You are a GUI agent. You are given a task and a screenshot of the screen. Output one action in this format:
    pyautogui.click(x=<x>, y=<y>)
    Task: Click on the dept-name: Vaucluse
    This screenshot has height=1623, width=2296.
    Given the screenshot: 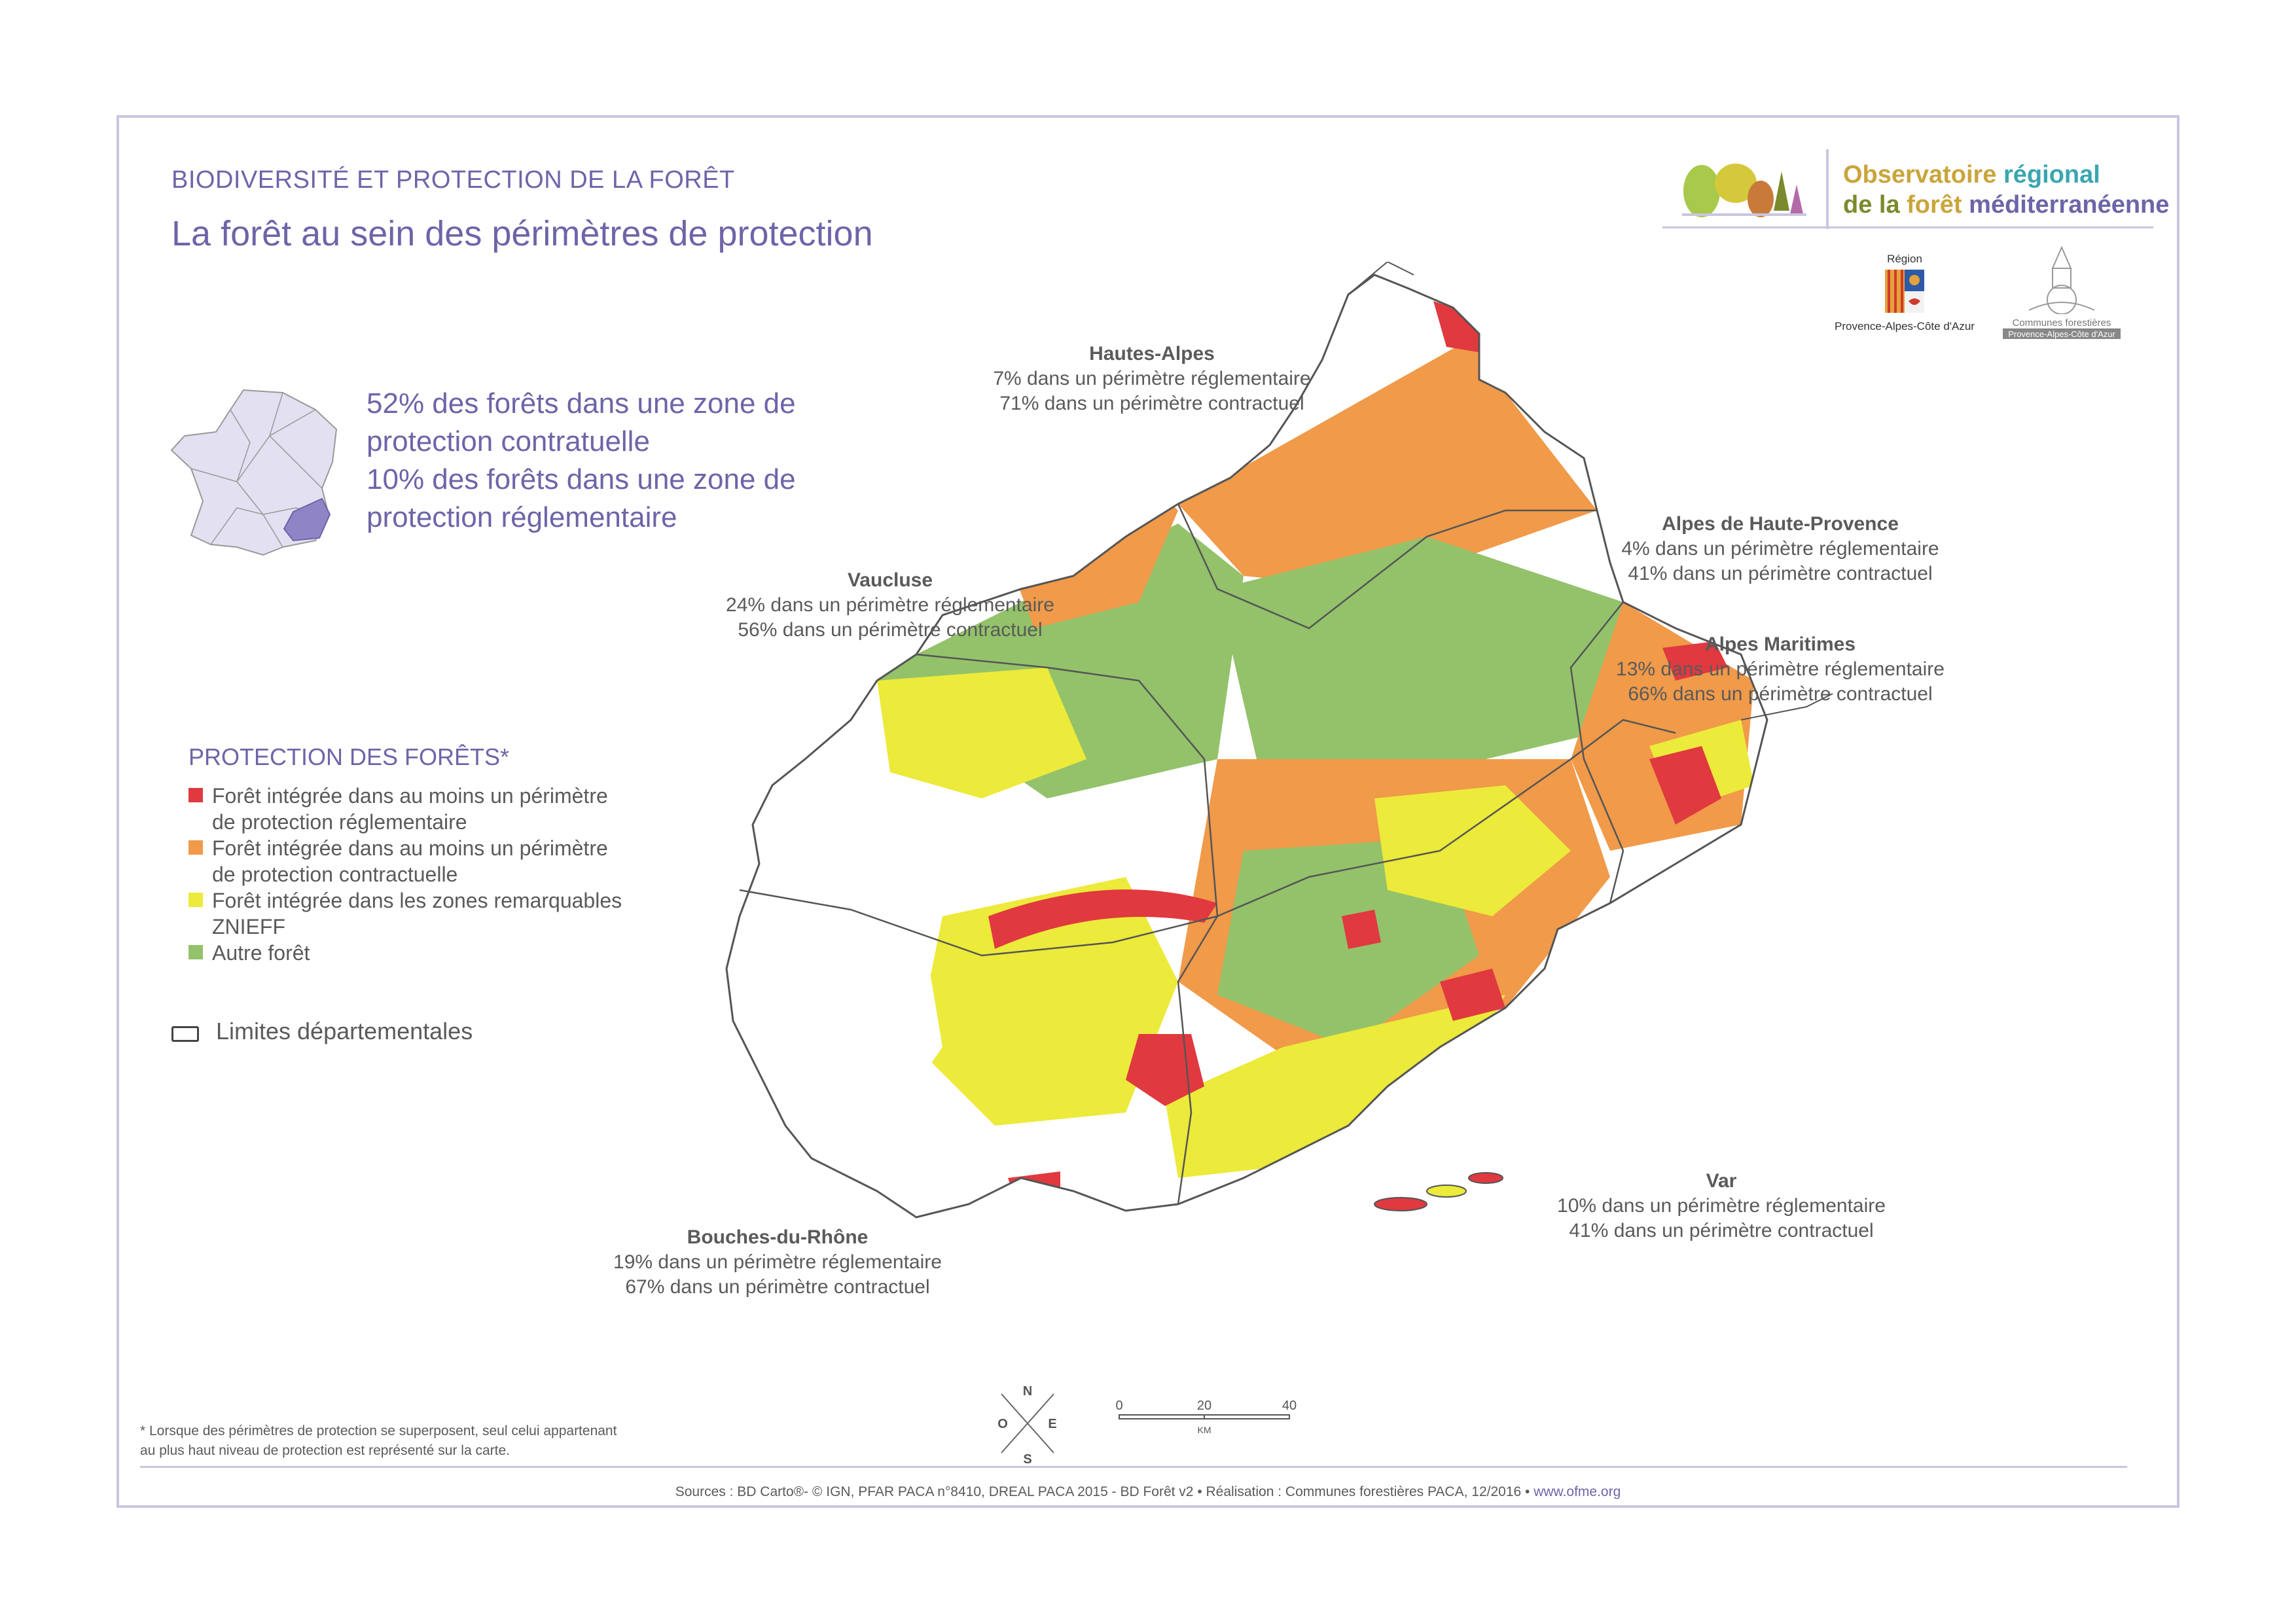 What is the action you would take?
    pyautogui.click(x=890, y=580)
    